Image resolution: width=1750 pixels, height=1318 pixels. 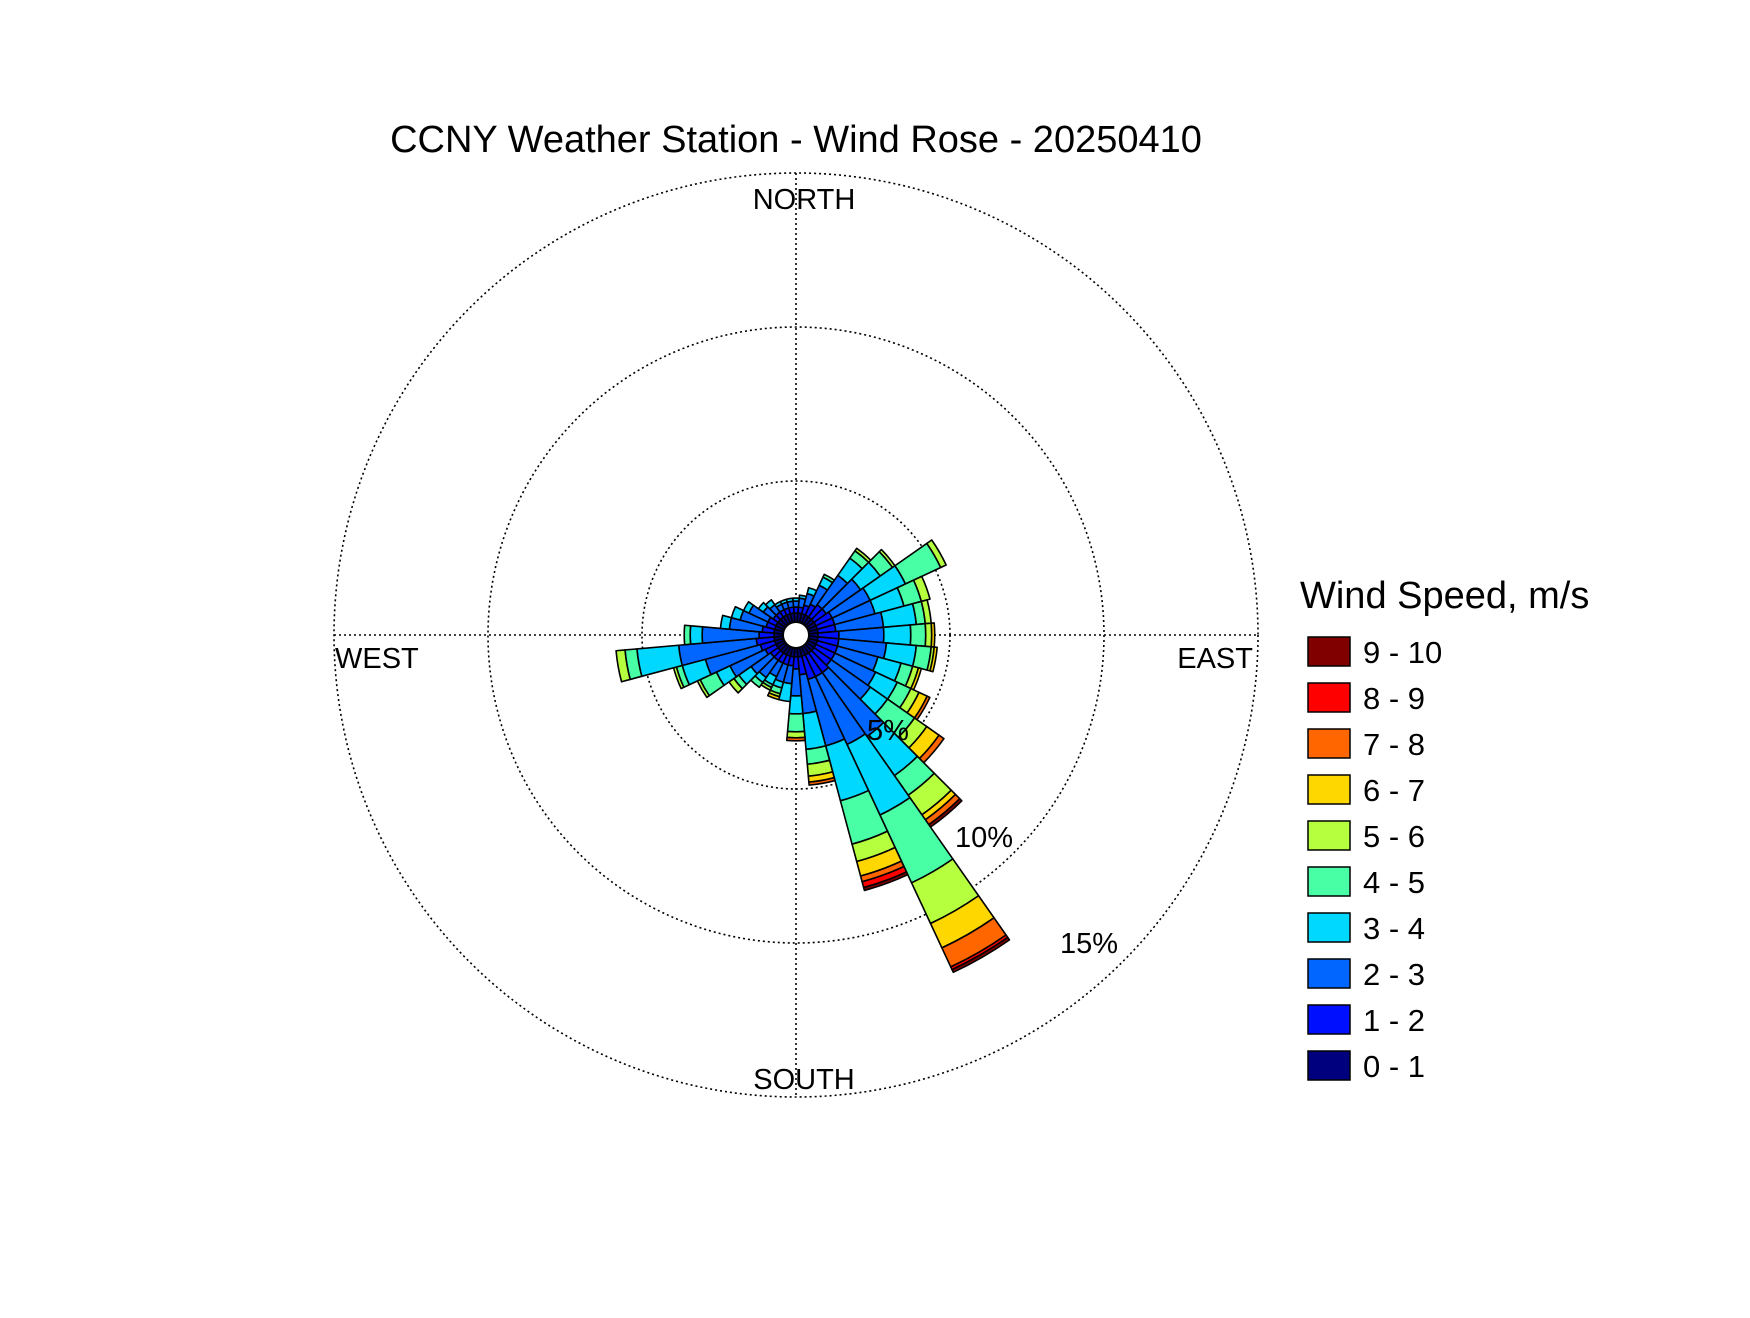 What do you see at coordinates (804, 1080) in the screenshot?
I see `direction-label-south: SOUTH` at bounding box center [804, 1080].